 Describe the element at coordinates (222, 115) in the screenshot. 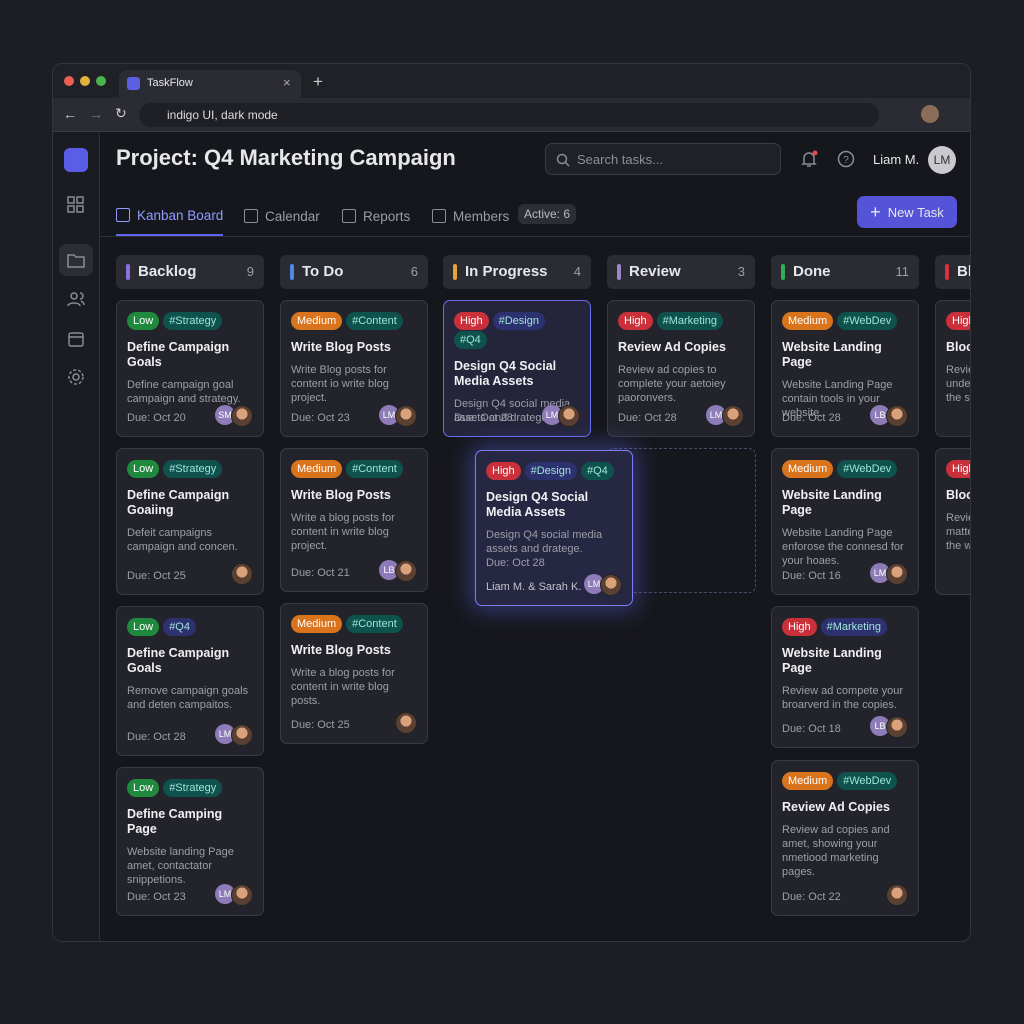

I see `address: indigo UI, dark mode` at that location.